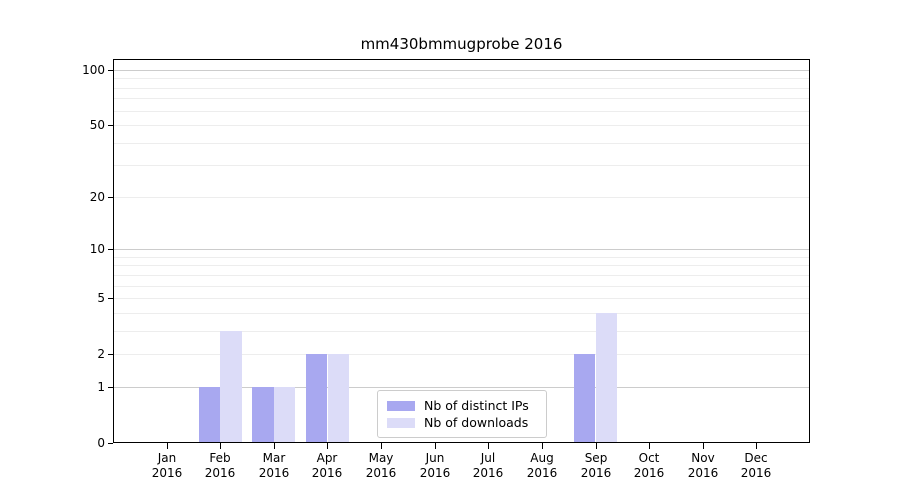 This screenshot has width=900, height=500. I want to click on x-tick-label: Jul 2016, so click(488, 465).